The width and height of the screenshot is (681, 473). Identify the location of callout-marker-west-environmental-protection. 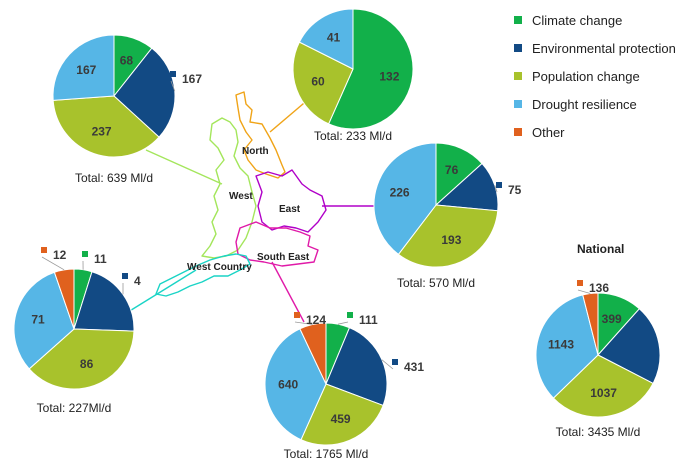
(173, 74).